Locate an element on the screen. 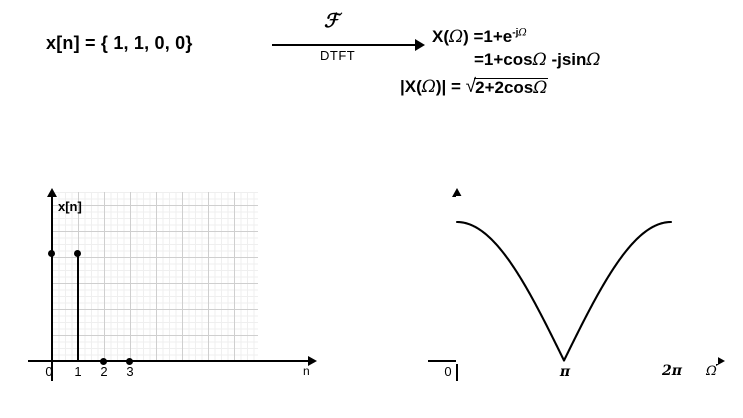 The width and height of the screenshot is (743, 418). omega-glyph-4: Ω is located at coordinates (428, 86).